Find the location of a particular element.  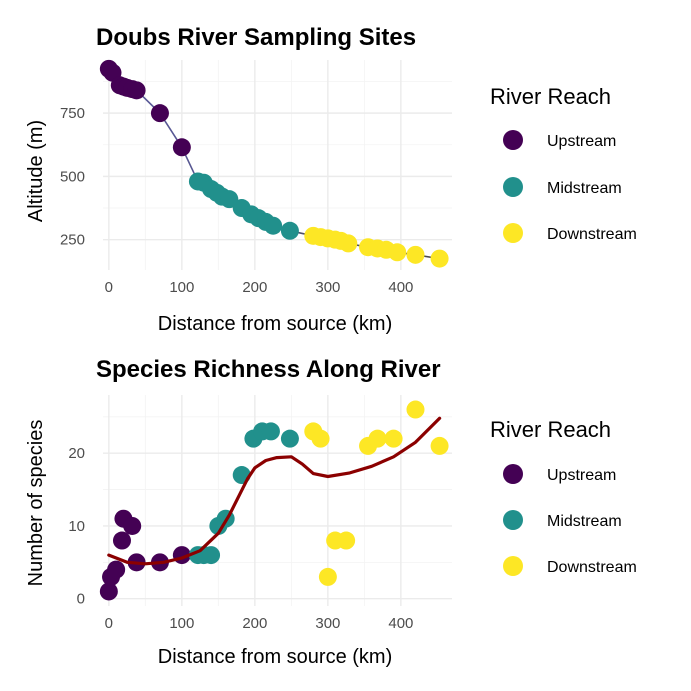

y-axis-title: Number of species is located at coordinates (36, 503).